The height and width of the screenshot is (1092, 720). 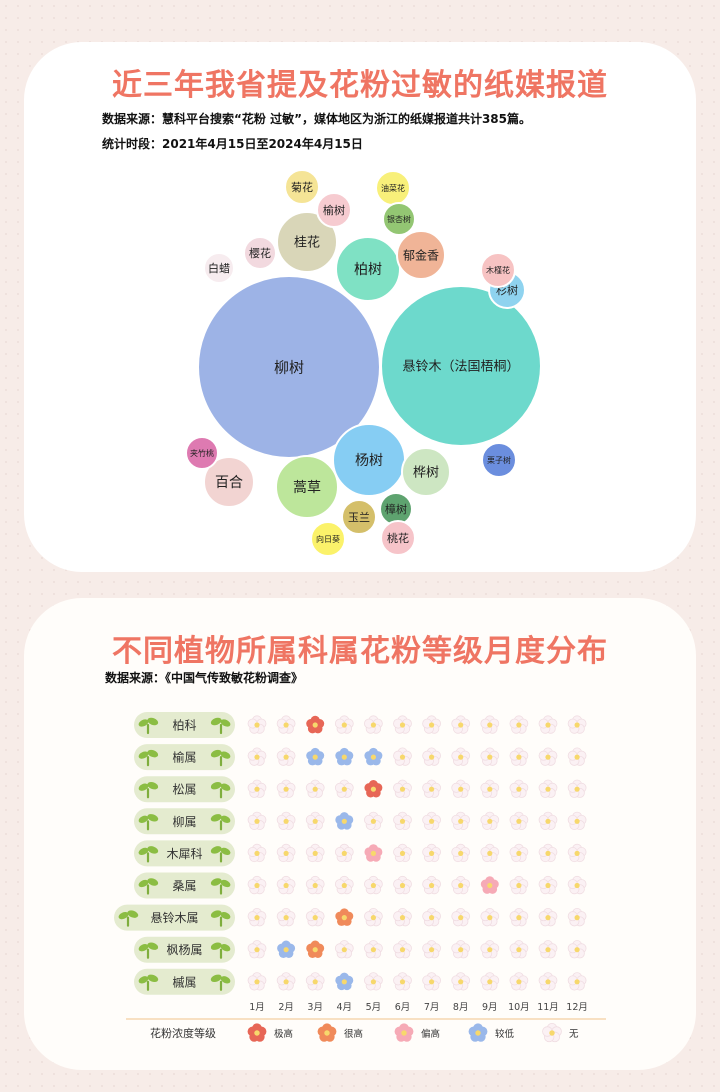 I want to click on row-label: 柳属, so click(x=184, y=821).